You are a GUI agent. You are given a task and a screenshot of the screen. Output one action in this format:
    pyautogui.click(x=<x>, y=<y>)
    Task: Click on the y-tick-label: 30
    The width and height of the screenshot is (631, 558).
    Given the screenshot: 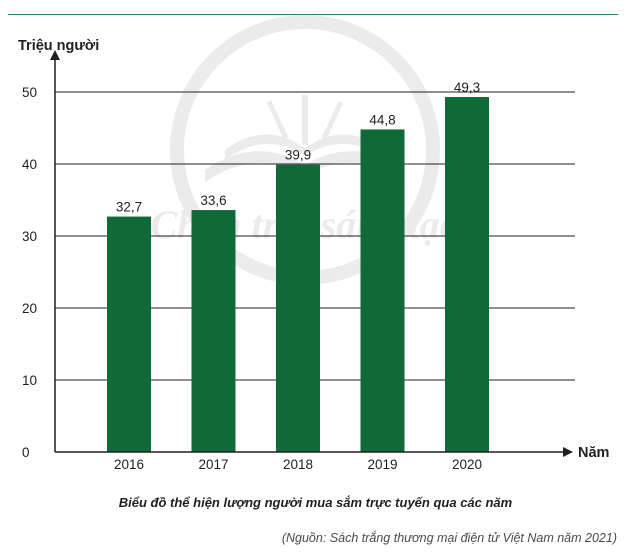 What is the action you would take?
    pyautogui.click(x=29, y=236)
    